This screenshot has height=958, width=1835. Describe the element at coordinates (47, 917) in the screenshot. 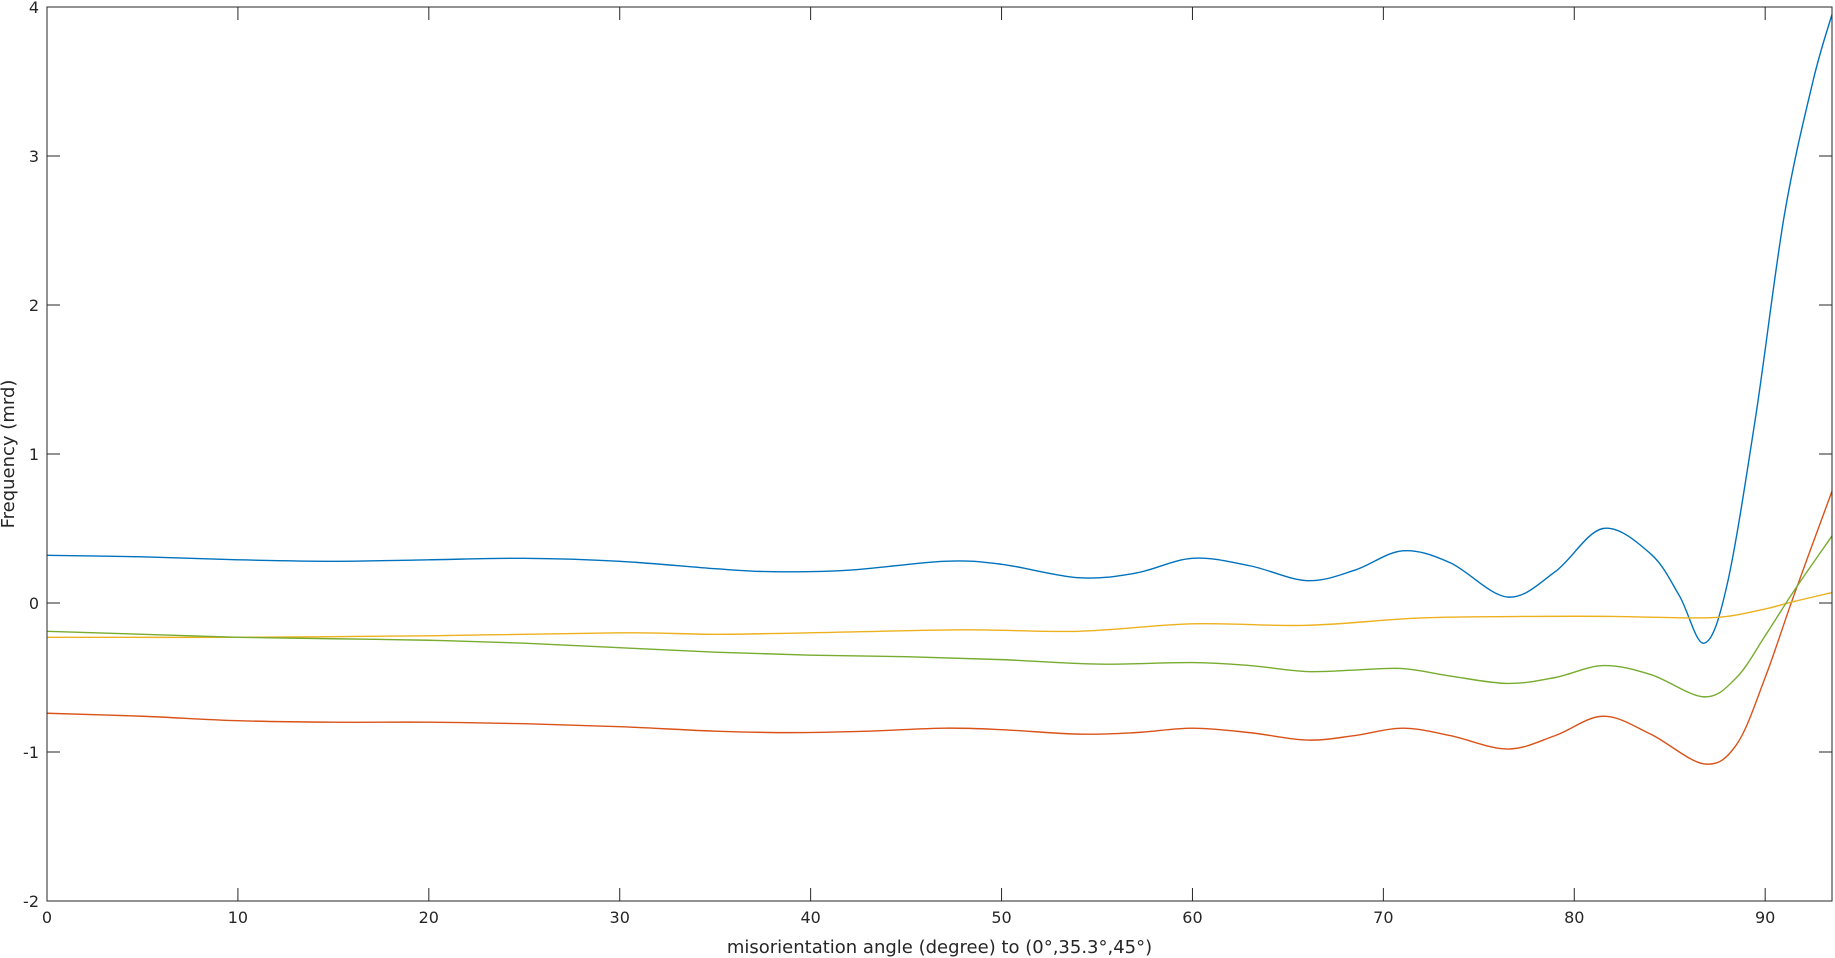

I see `x-tick-label: 0` at that location.